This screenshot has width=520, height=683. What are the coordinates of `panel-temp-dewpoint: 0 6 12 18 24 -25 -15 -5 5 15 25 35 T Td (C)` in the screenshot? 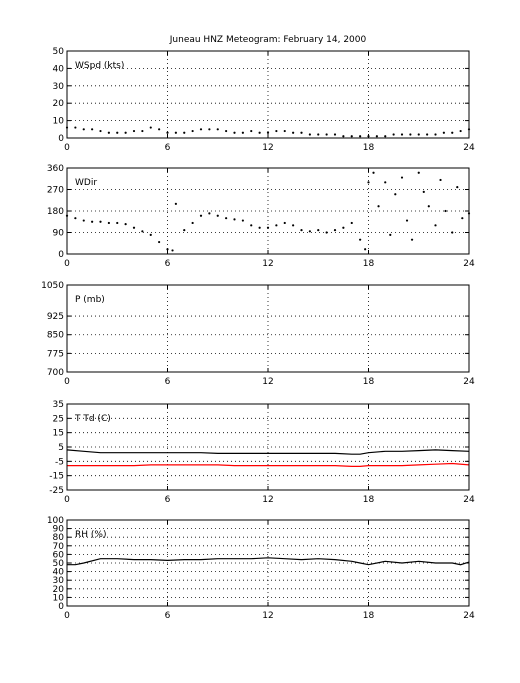 It's located at (262, 452).